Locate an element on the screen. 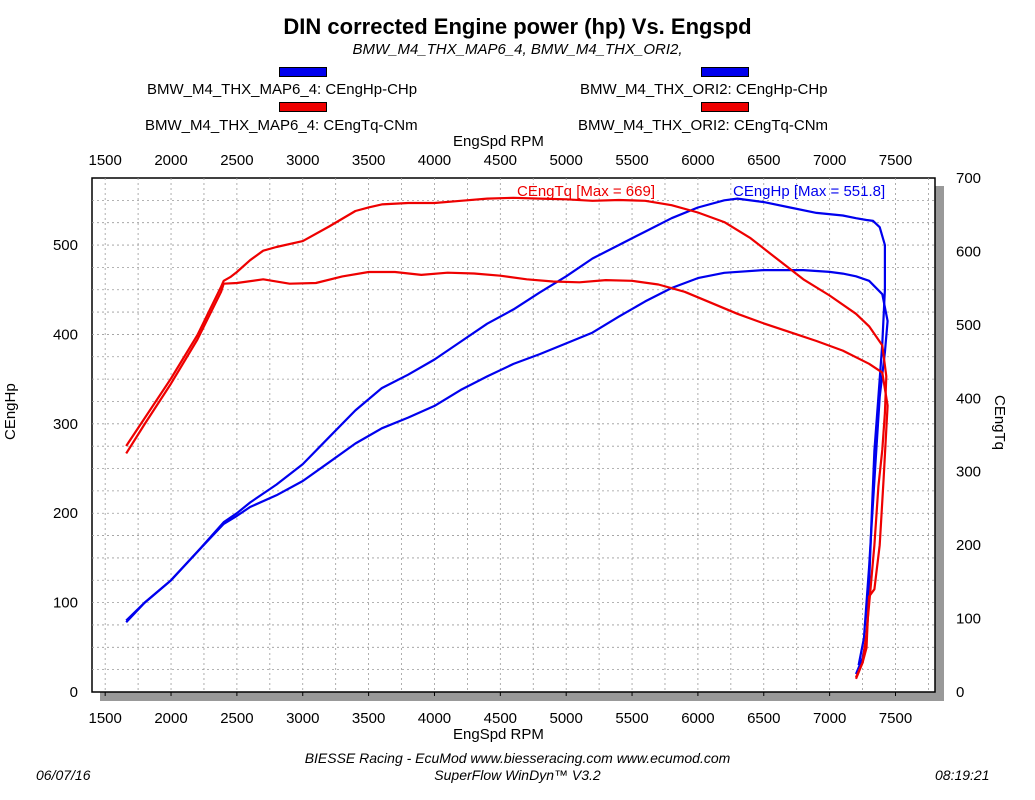 The image size is (1035, 800). x-tick-label-bottom: 4000 is located at coordinates (434, 718).